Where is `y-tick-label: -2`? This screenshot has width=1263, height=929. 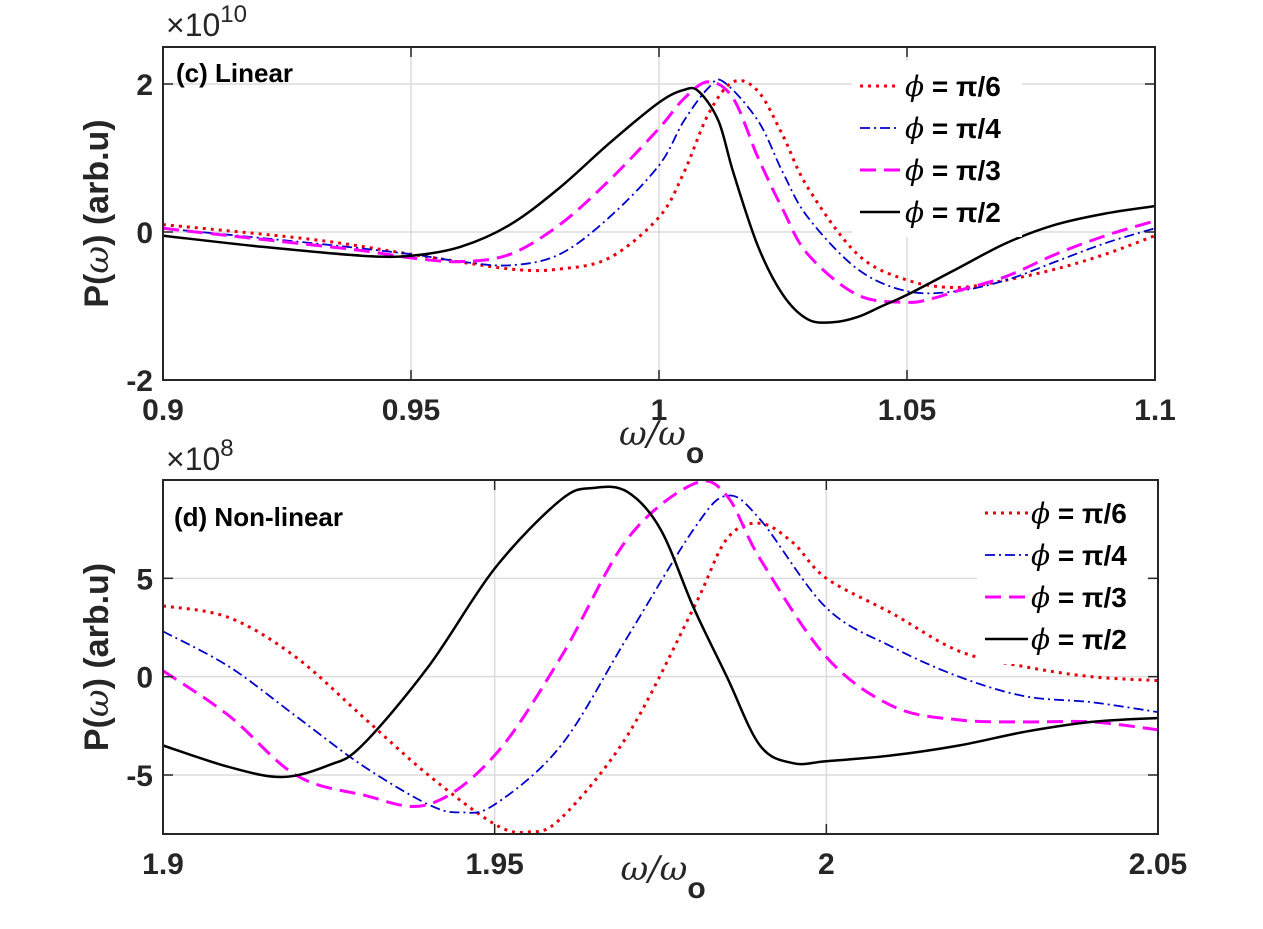 y-tick-label: -2 is located at coordinates (139, 381).